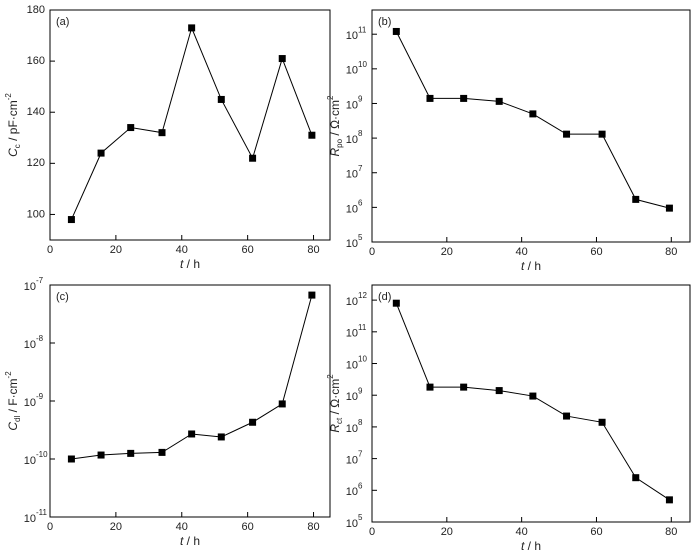 The width and height of the screenshot is (700, 560). I want to click on panel-label: (c), so click(62, 297).